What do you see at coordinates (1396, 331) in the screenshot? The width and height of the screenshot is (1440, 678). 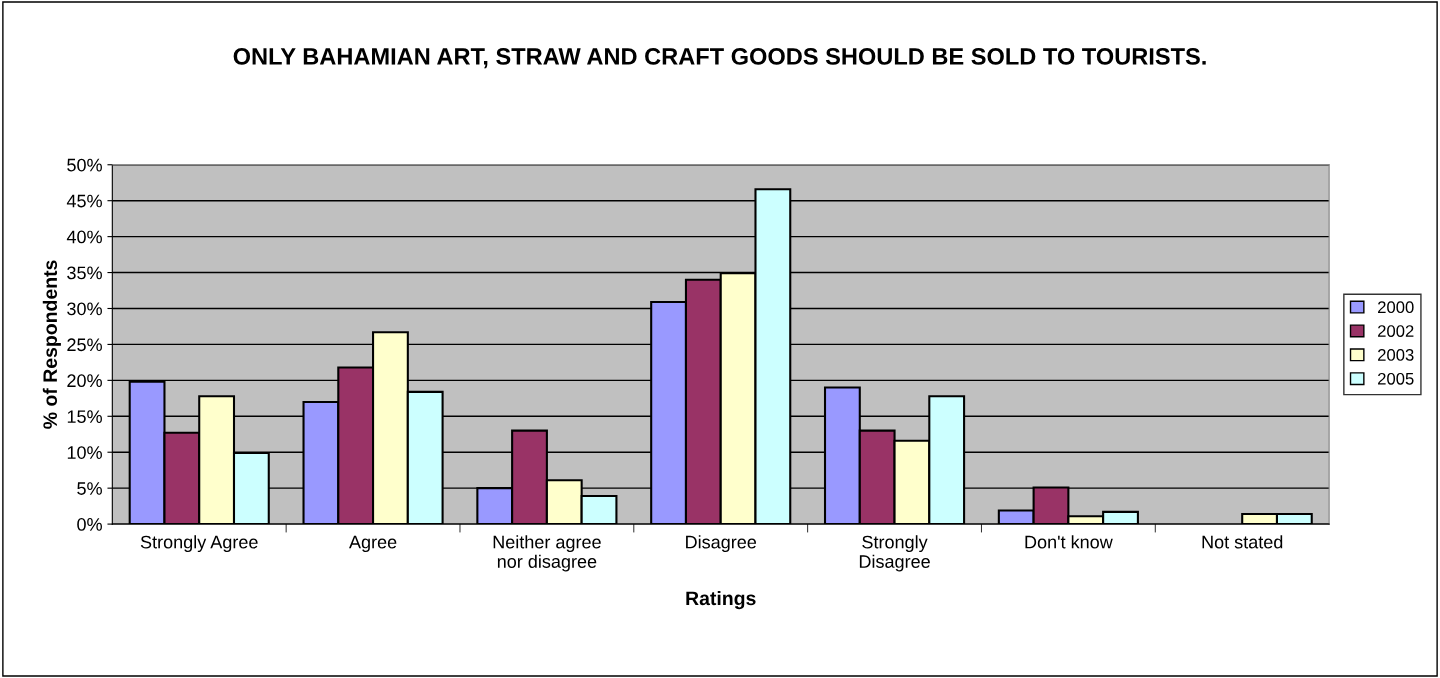 I see `legend-label: 2002` at bounding box center [1396, 331].